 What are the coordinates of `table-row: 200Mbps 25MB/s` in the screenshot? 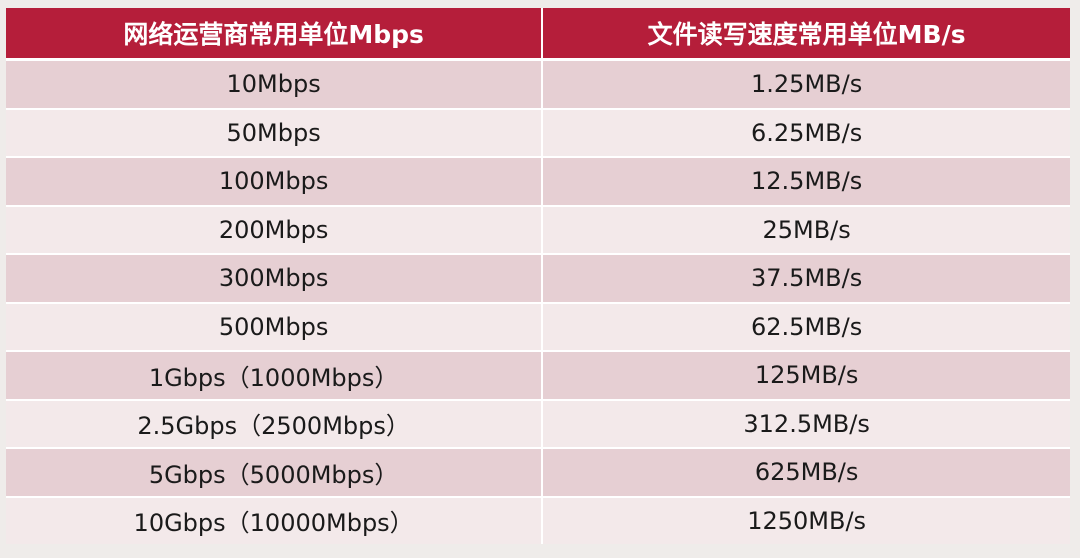 It's located at (538, 229).